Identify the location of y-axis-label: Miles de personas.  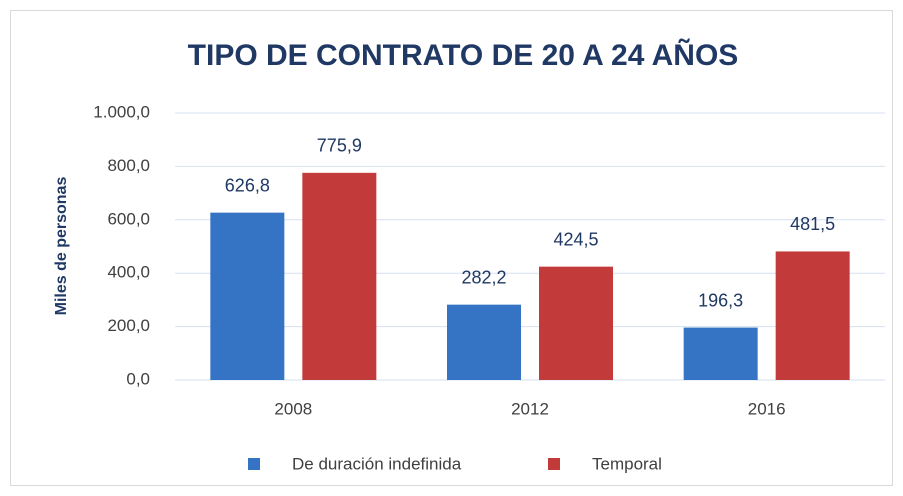
(61, 246).